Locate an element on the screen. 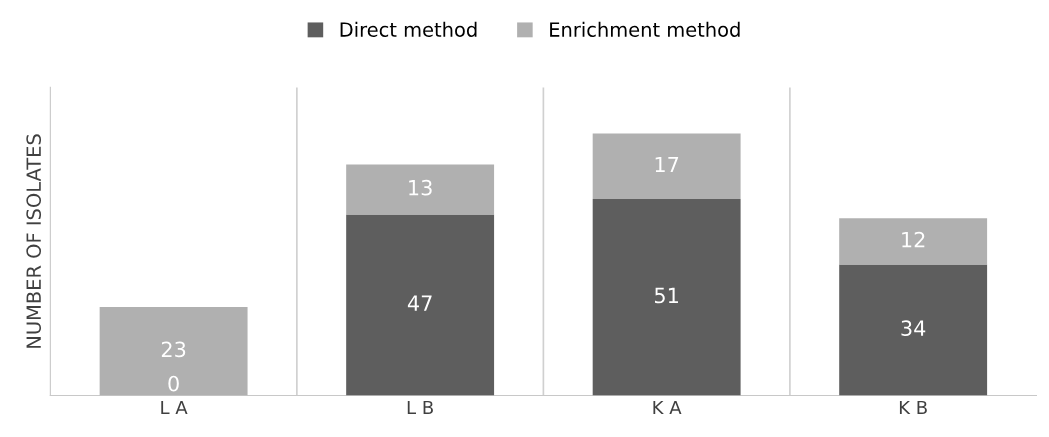 The width and height of the screenshot is (1049, 437). data-label: 34 is located at coordinates (913, 328).